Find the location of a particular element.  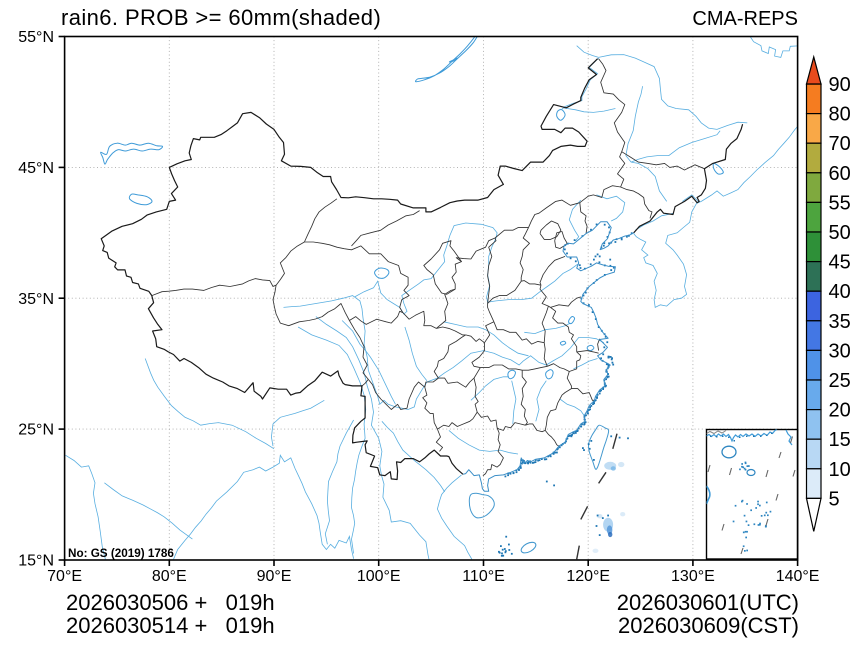

svg-text: 30 is located at coordinates (840, 351).